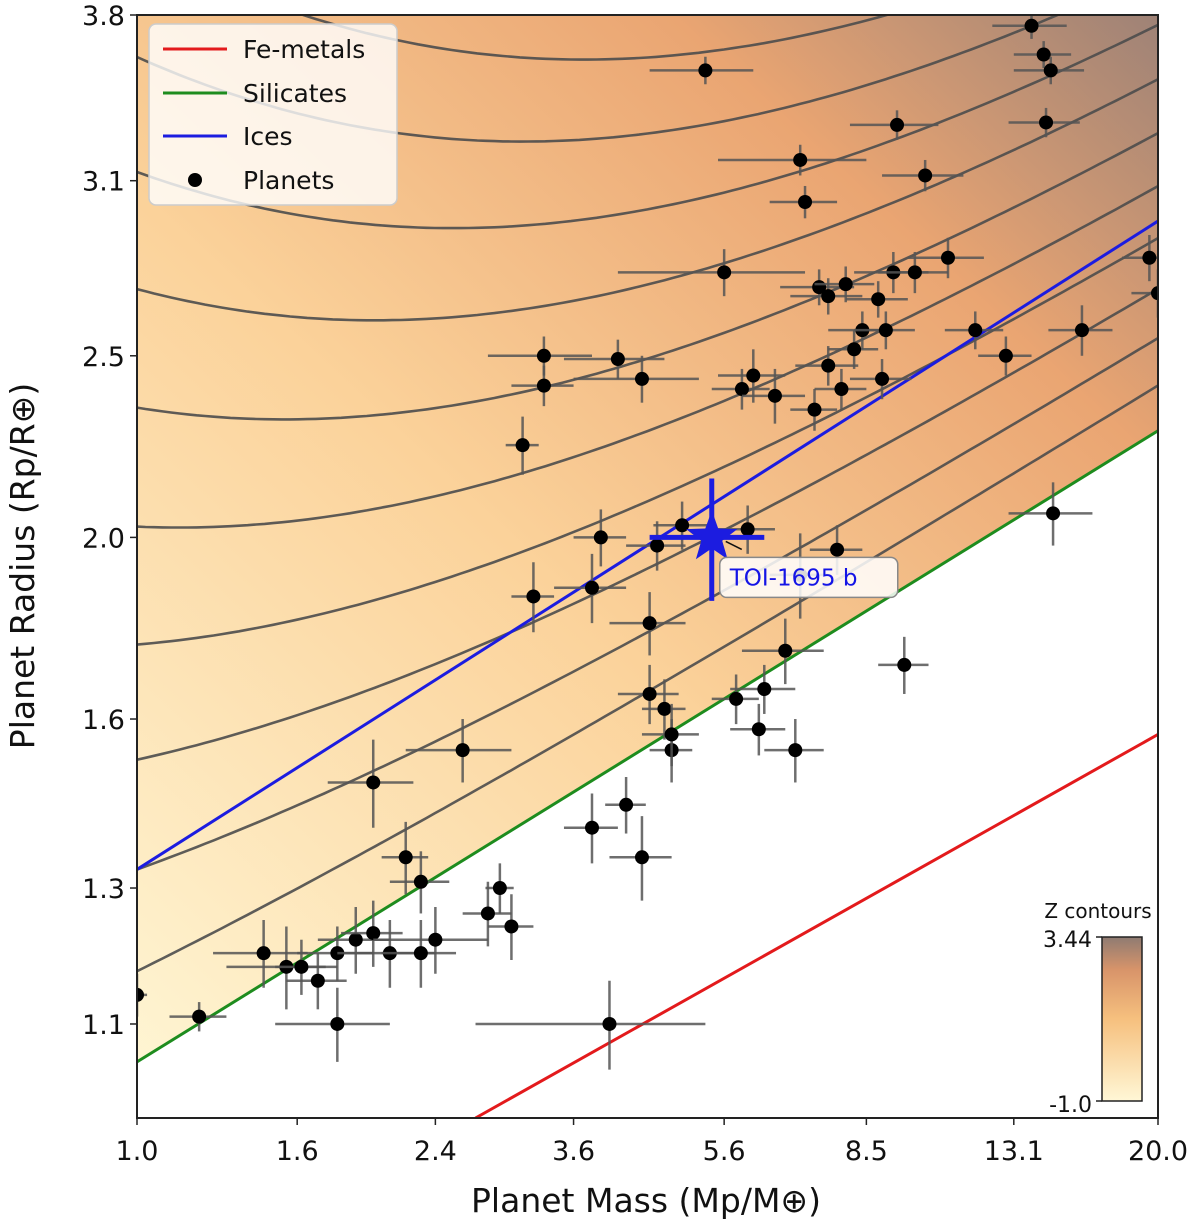  Describe the element at coordinates (1070, 1105) in the screenshot. I see `colorbar-min-label: -1.0` at that location.